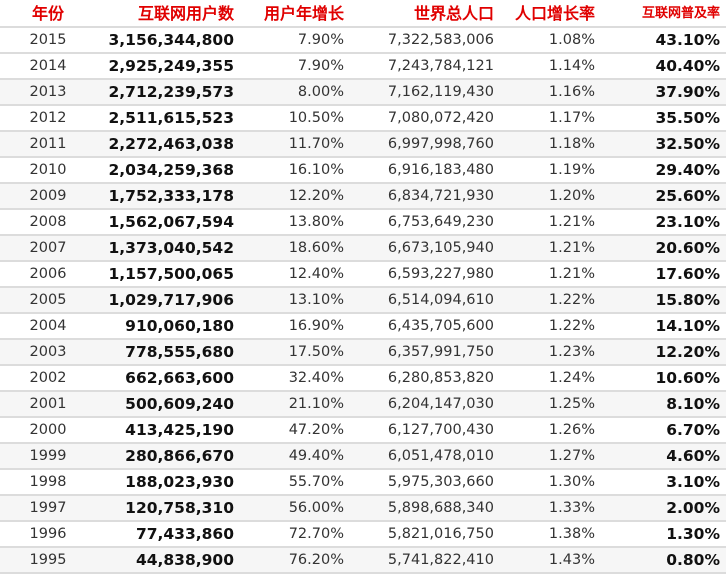 The image size is (726, 575). Describe the element at coordinates (179, 456) in the screenshot. I see `cell-internet-users: 280,866,670` at that location.